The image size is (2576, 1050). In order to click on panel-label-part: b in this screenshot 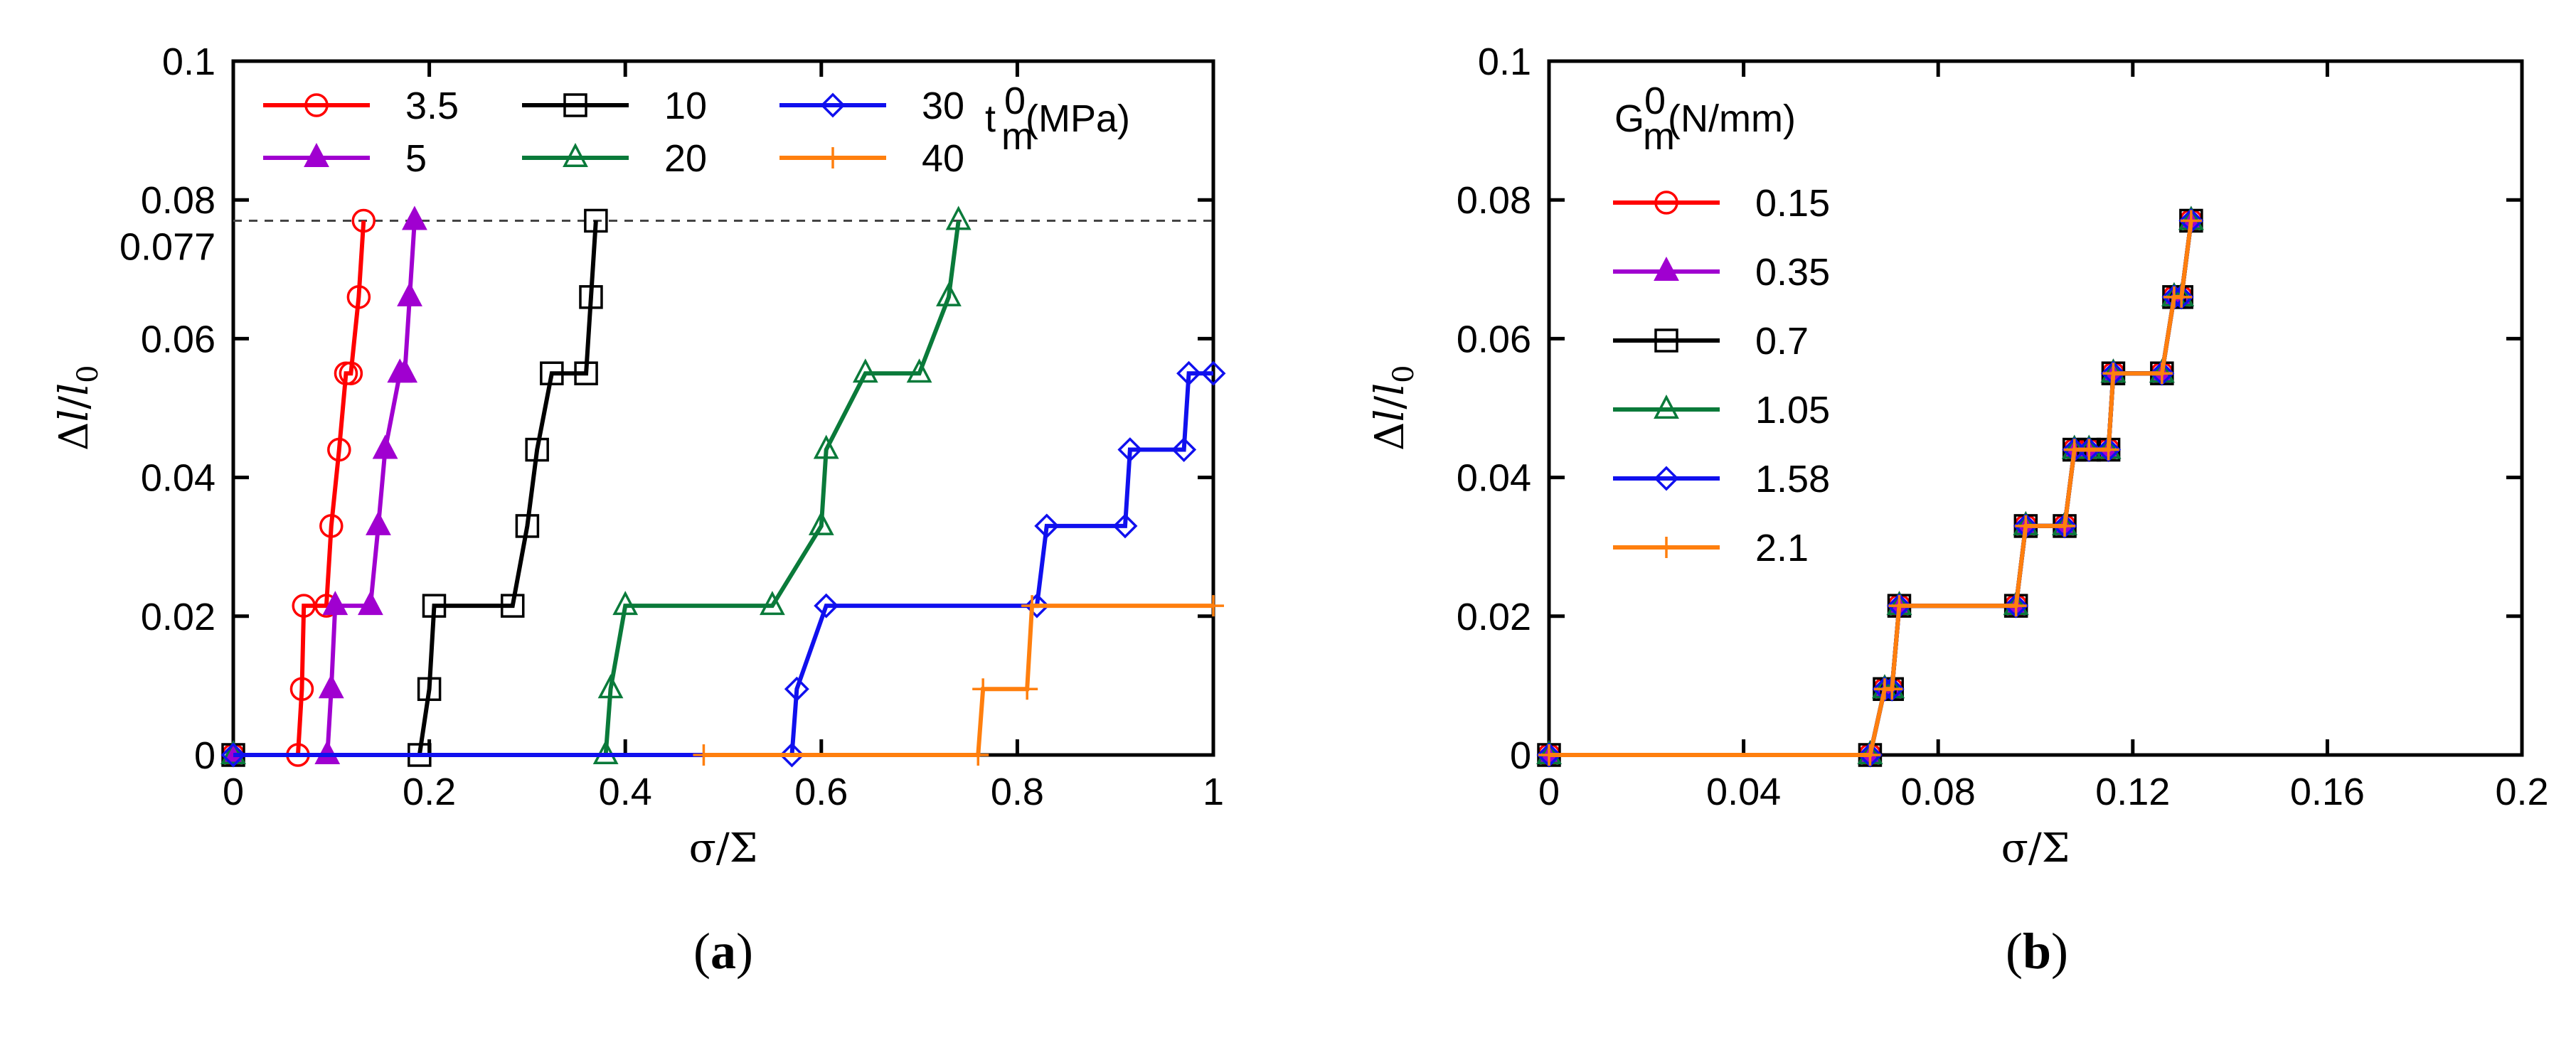, I will do `click(2037, 951)`.